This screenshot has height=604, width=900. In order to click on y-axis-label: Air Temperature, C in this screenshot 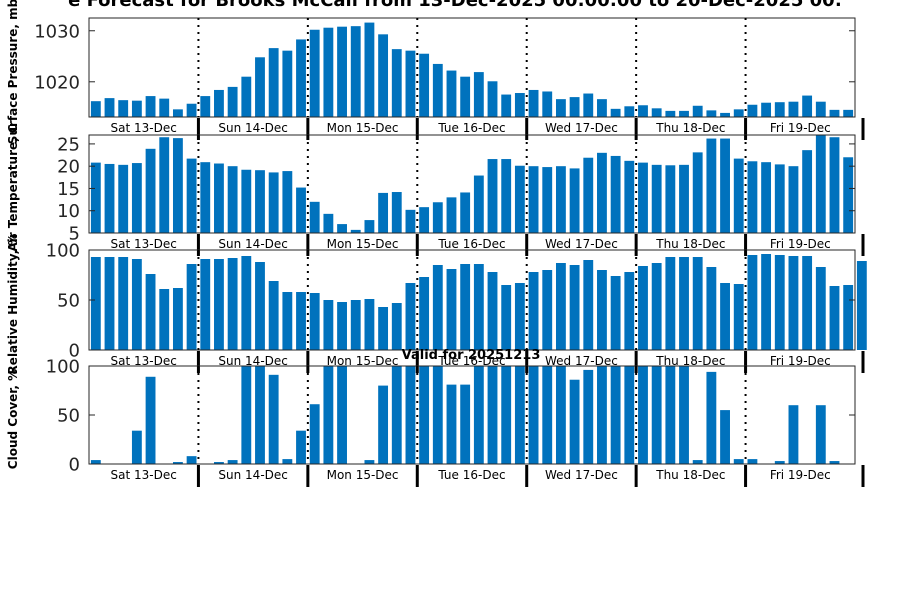, I will do `click(13, 188)`.